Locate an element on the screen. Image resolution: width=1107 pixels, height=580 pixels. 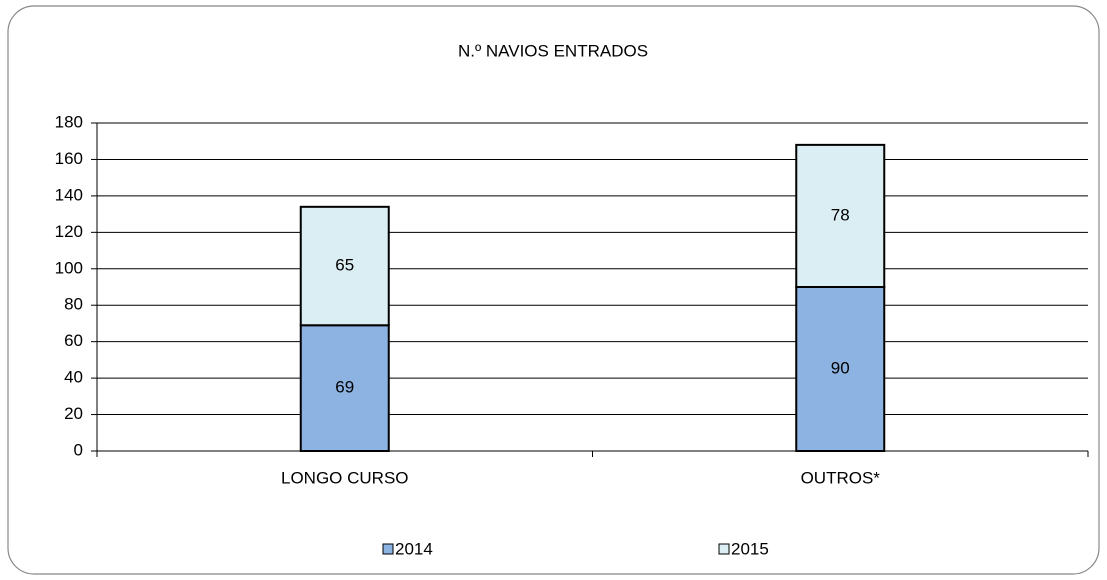
y-tick-label: 120 is located at coordinates (69, 231).